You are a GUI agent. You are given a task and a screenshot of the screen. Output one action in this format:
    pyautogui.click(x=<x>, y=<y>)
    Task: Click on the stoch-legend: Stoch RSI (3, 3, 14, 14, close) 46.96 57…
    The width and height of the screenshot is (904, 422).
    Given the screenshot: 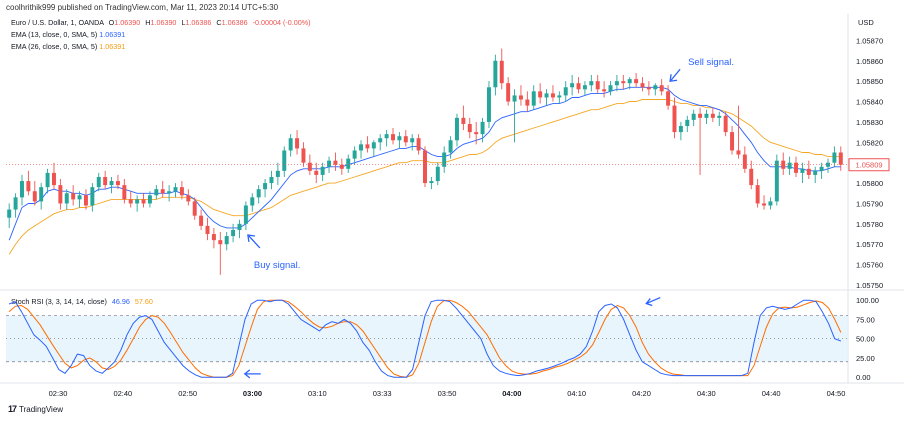 What is the action you would take?
    pyautogui.click(x=82, y=301)
    